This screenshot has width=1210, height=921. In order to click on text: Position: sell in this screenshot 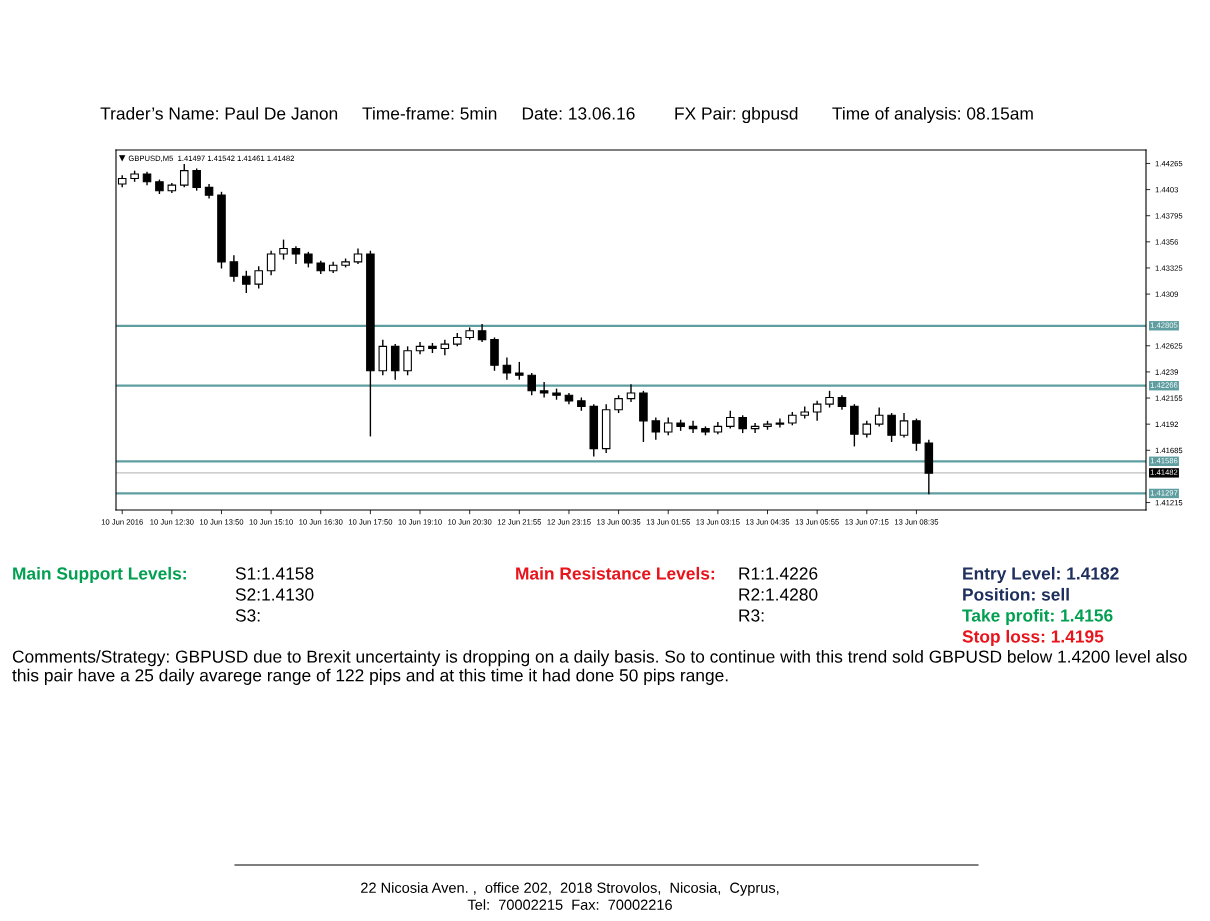, I will do `click(1016, 594)`.